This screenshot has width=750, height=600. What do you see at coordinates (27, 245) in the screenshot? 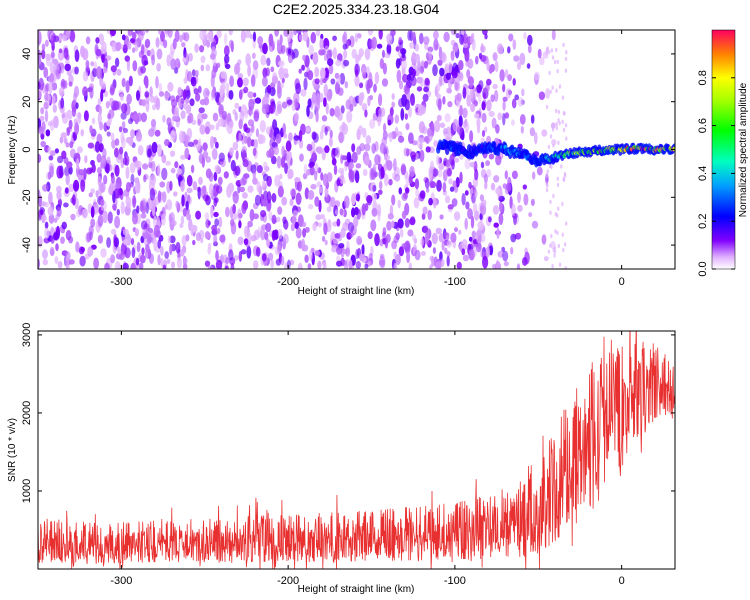
I see `y-tick-label: -40` at bounding box center [27, 245].